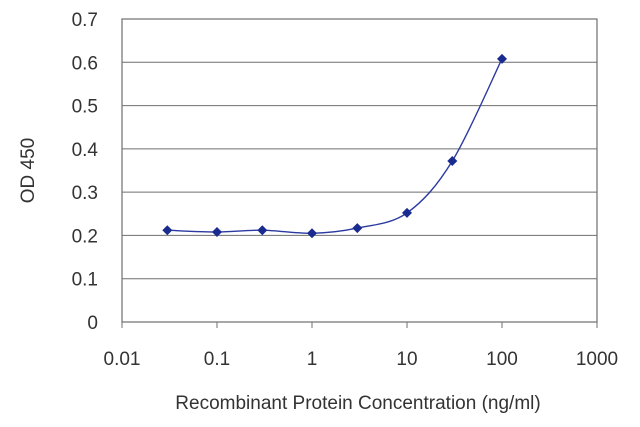  What do you see at coordinates (502, 359) in the screenshot?
I see `x-tick-label: 100` at bounding box center [502, 359].